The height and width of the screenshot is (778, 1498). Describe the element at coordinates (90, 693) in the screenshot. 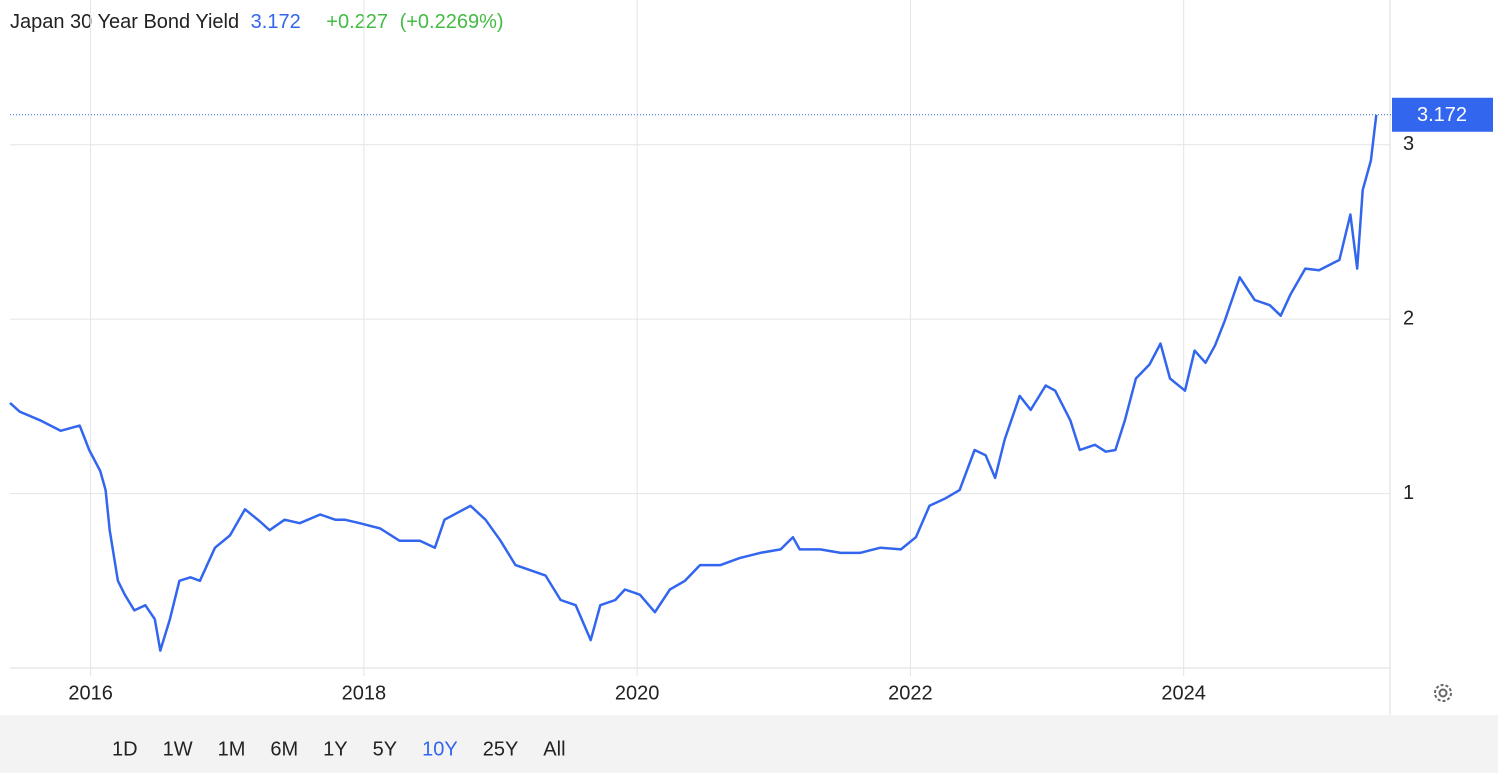

I see `x-tick-label: 2016` at that location.